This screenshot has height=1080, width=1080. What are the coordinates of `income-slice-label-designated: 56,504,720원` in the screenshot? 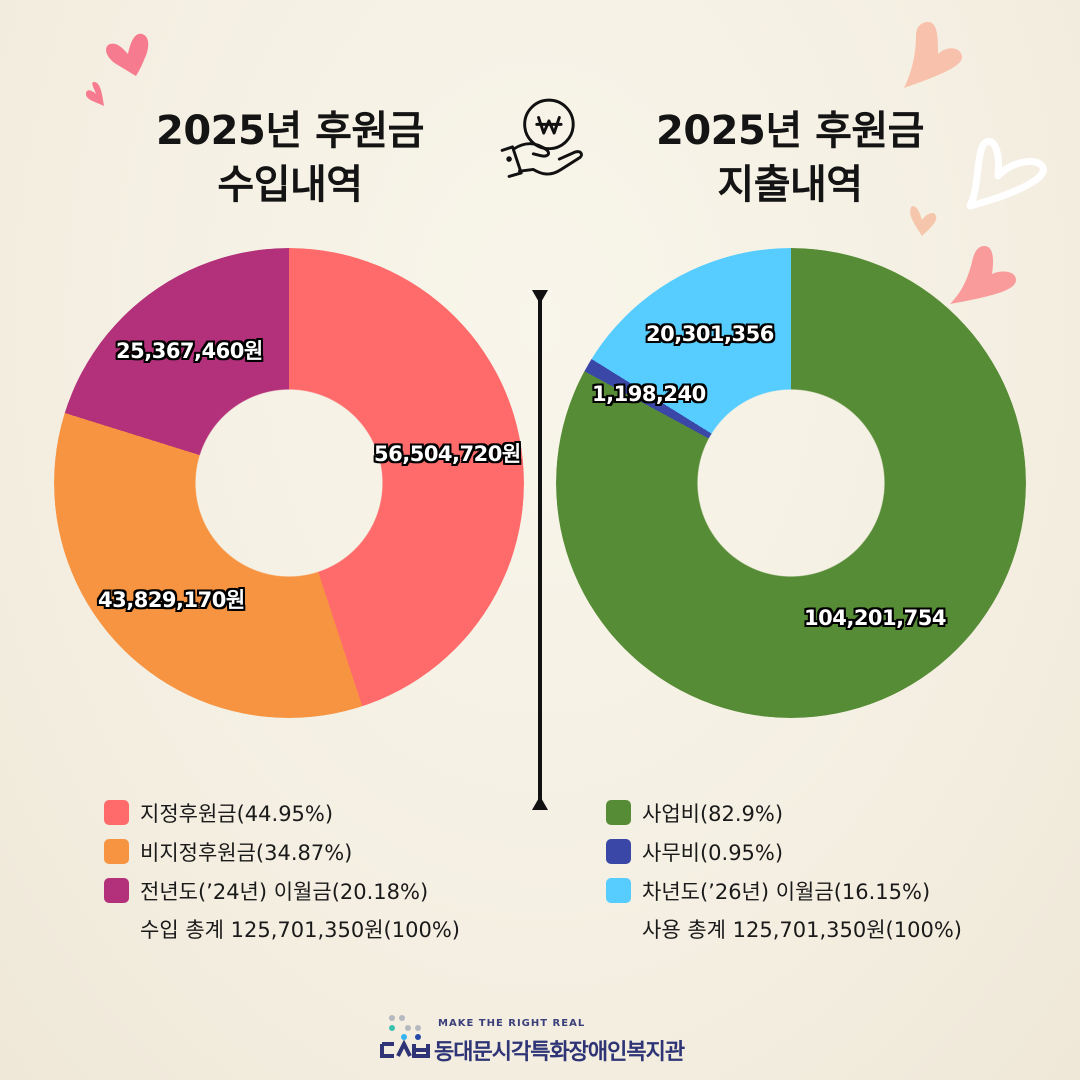 It's located at (447, 454).